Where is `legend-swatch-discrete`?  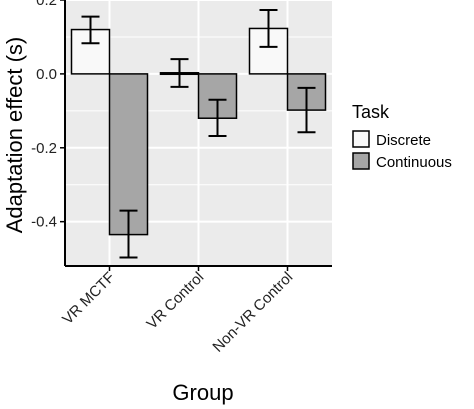 legend-swatch-discrete is located at coordinates (361, 139).